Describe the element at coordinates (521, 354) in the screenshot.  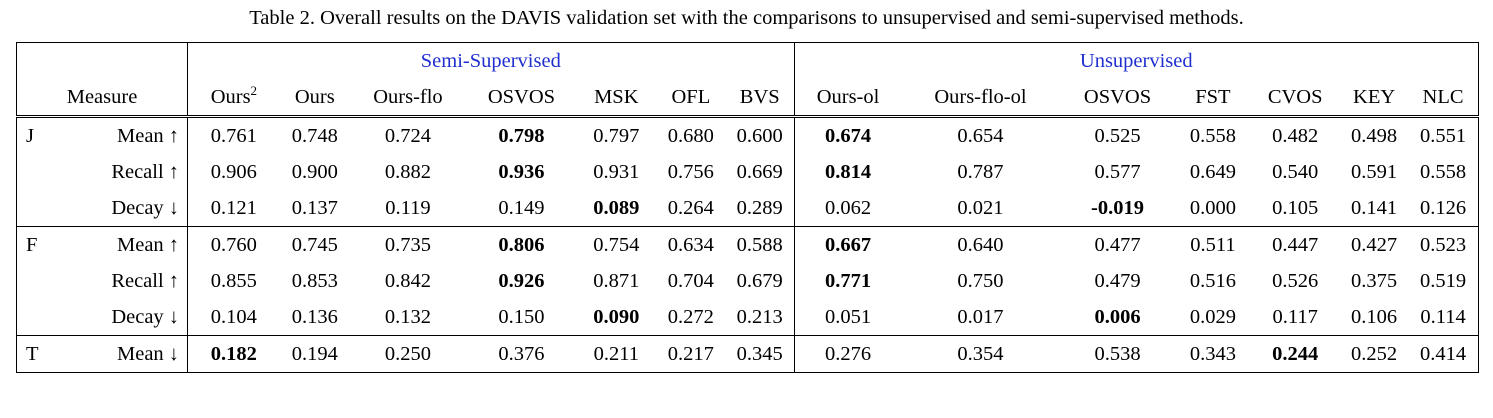
I see `cell-semi-3: 0.376` at that location.